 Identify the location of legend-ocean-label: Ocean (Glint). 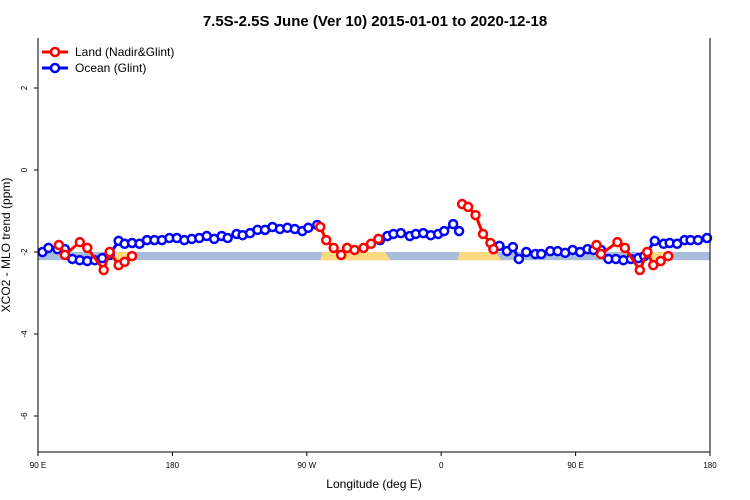
(110, 68).